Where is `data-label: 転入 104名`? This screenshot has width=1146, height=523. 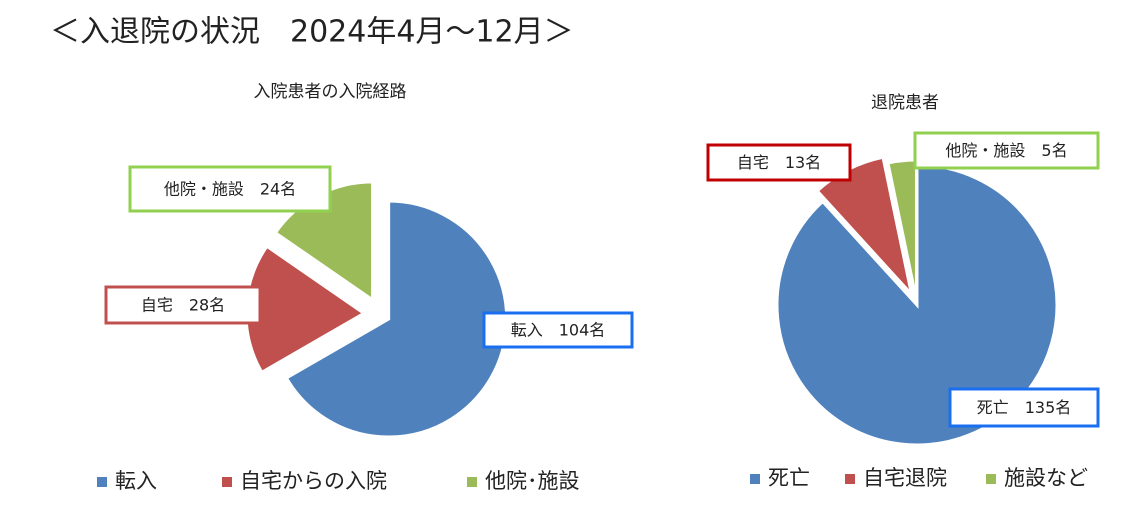
data-label: 転入 104名 is located at coordinates (558, 330).